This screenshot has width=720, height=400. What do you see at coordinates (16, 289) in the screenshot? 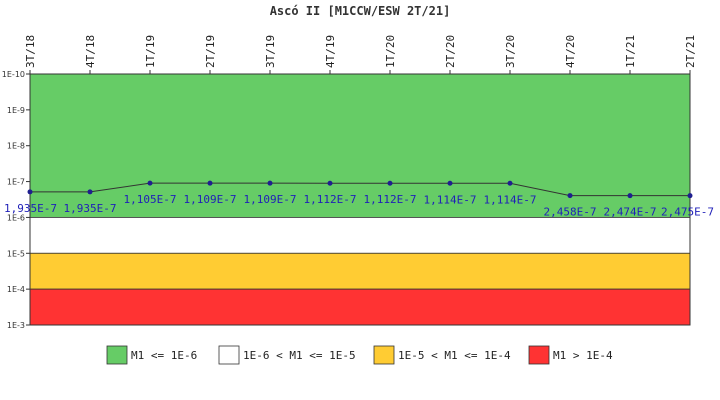
I see `y-tick-label: 1E-4` at bounding box center [16, 289].